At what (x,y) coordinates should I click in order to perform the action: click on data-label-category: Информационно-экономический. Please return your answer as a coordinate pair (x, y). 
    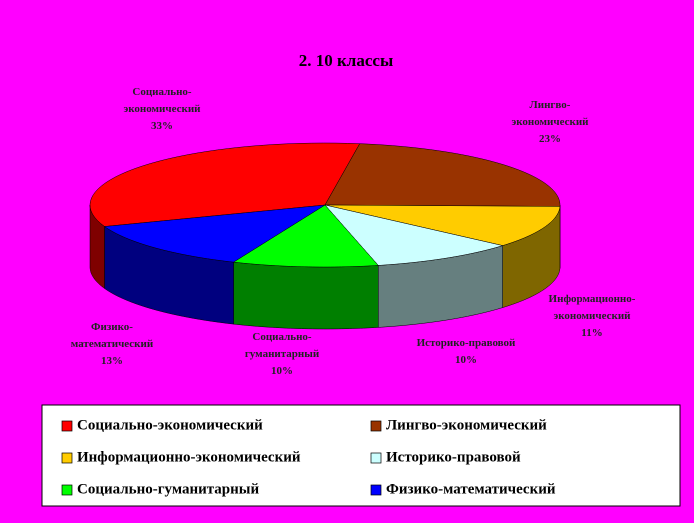
    Looking at the image, I should click on (592, 307).